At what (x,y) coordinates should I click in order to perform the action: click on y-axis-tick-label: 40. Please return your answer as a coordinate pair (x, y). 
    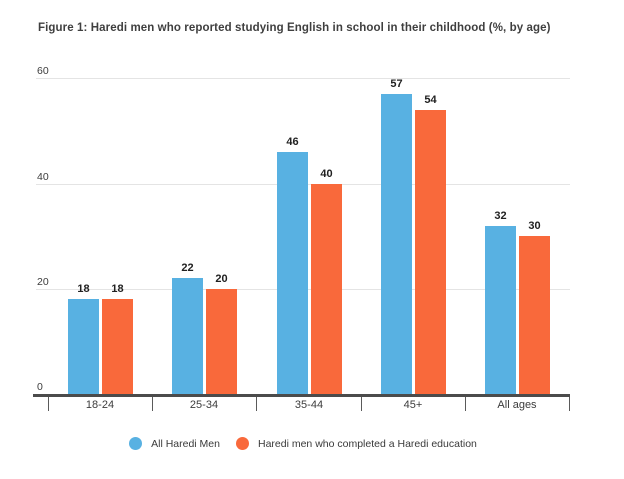
    Looking at the image, I should click on (43, 177).